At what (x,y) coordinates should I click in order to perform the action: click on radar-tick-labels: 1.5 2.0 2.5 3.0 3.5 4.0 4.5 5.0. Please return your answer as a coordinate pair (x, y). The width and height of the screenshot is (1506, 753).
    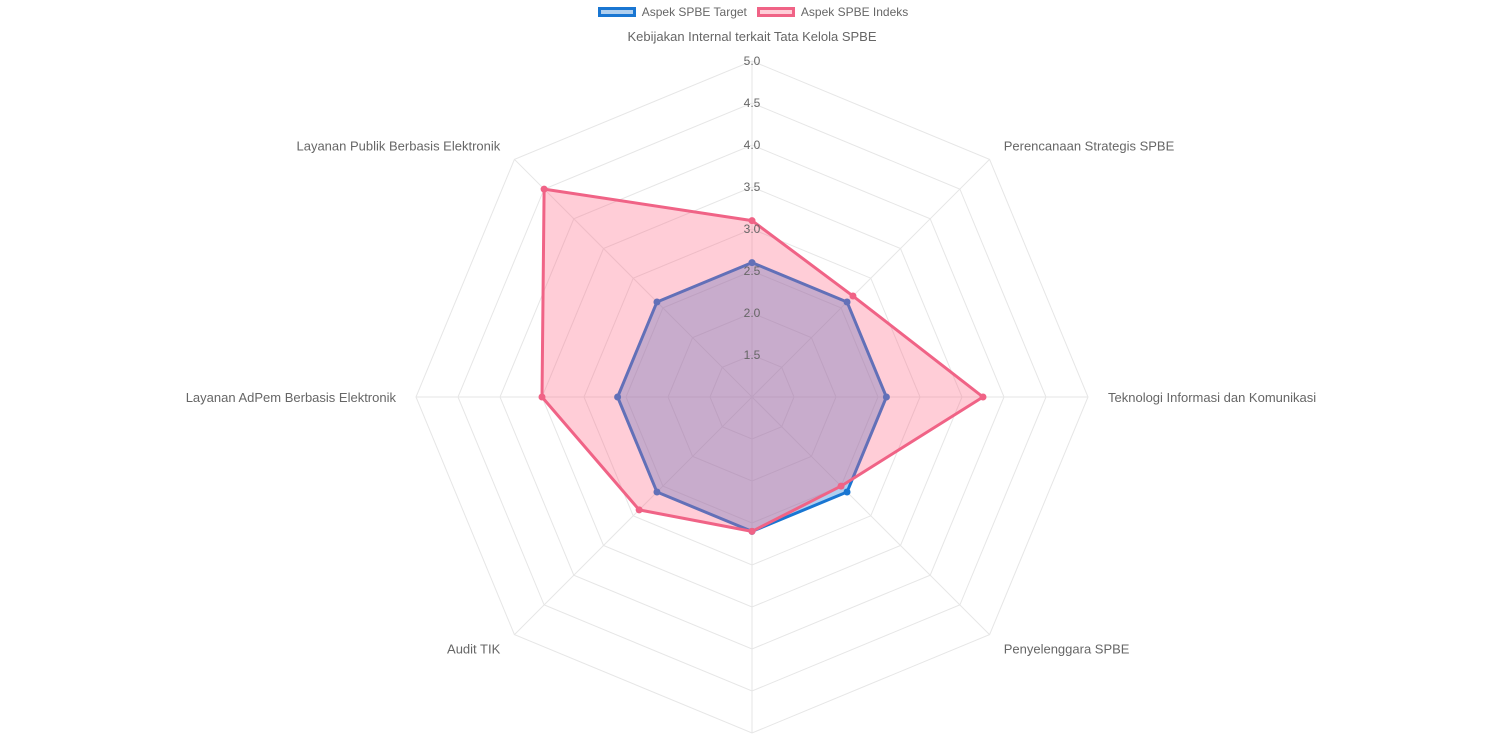
    Looking at the image, I should click on (752, 208).